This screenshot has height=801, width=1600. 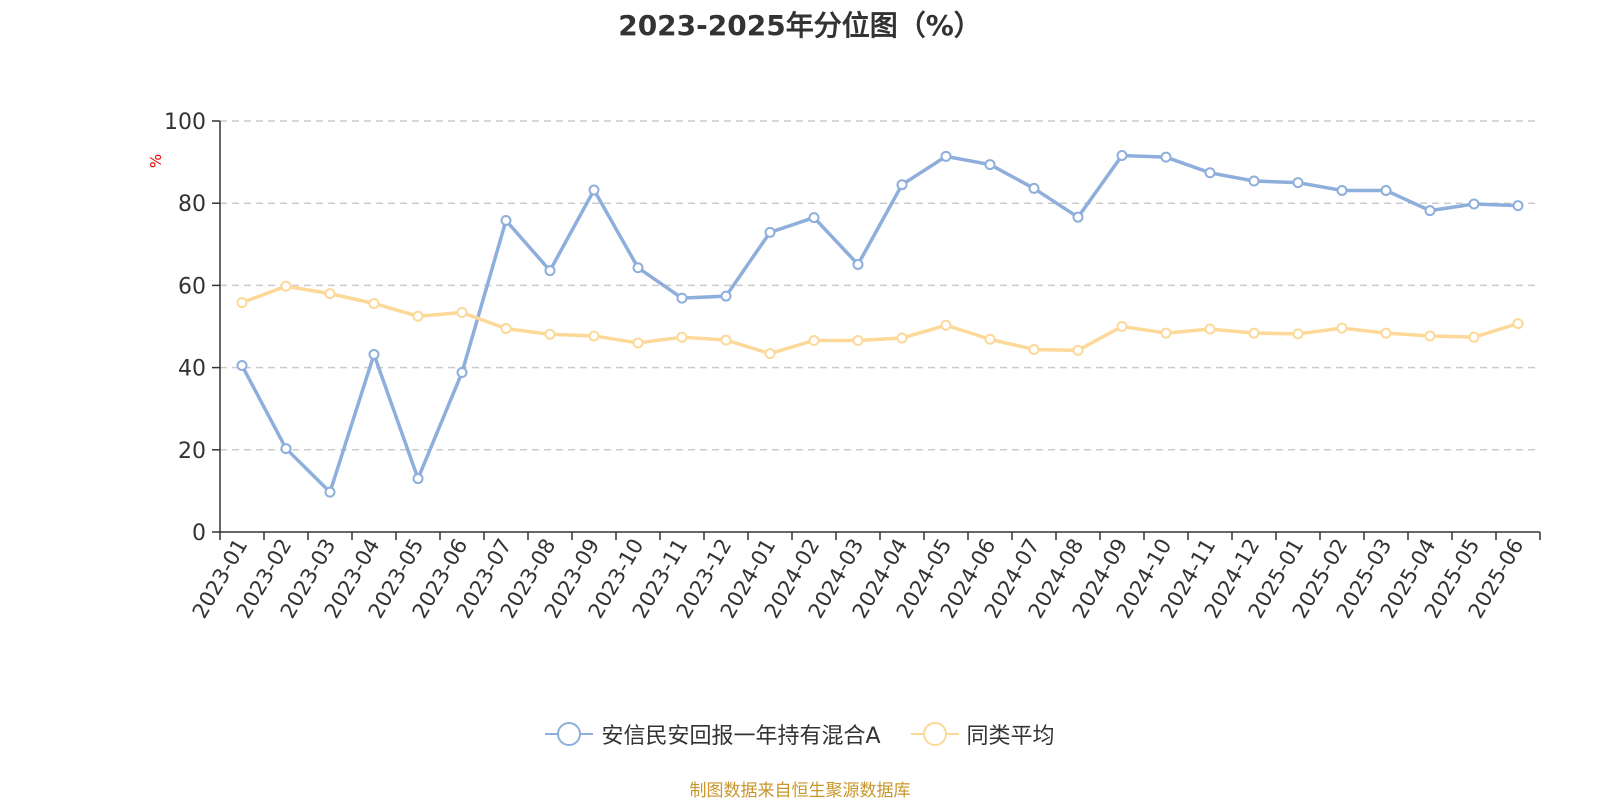 I want to click on legend-item-series-b: 同类平均, so click(x=982, y=734).